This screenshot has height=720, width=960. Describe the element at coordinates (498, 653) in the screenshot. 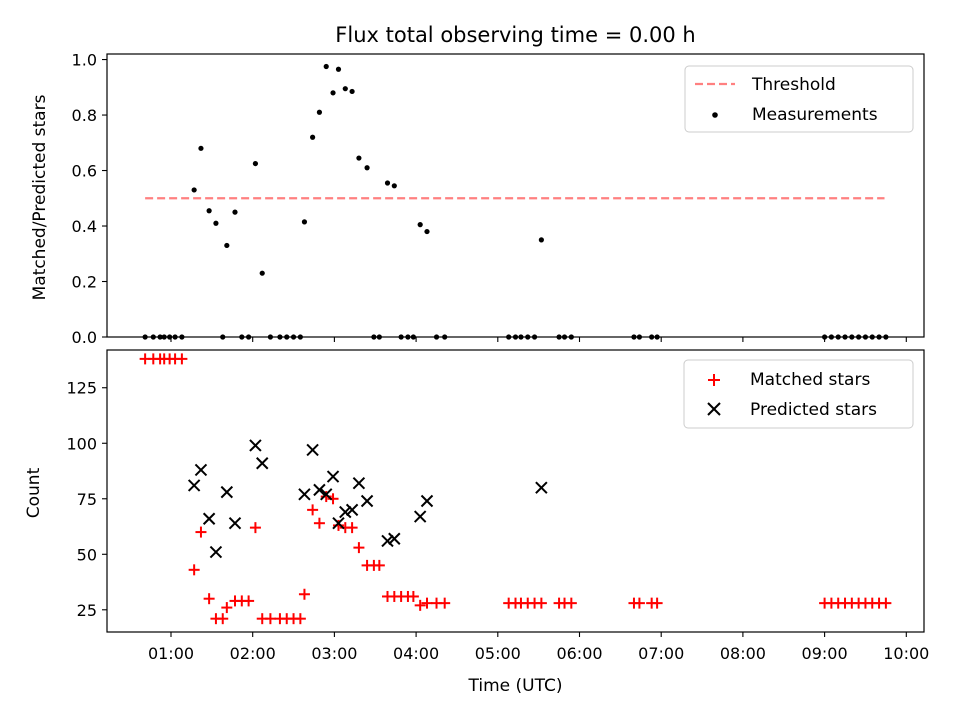

I see `x-tick-label: 05:00` at that location.